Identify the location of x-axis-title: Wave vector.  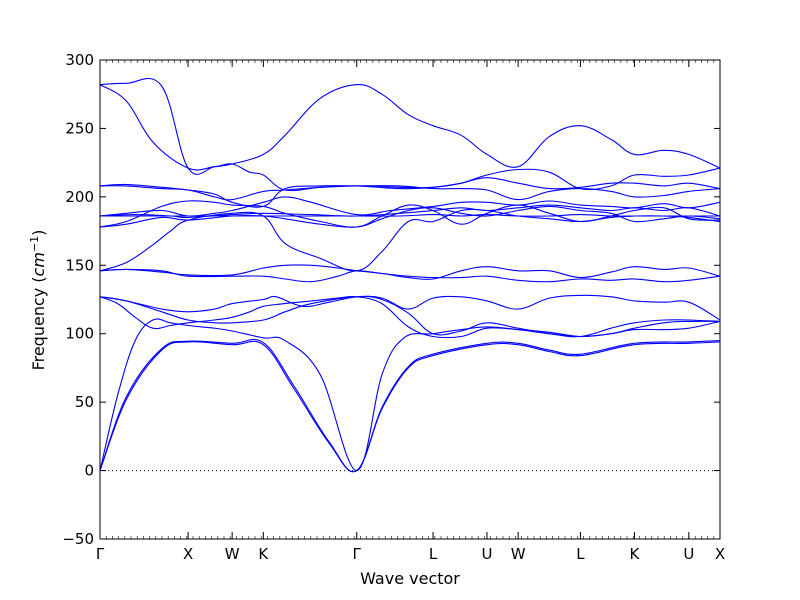
(410, 578).